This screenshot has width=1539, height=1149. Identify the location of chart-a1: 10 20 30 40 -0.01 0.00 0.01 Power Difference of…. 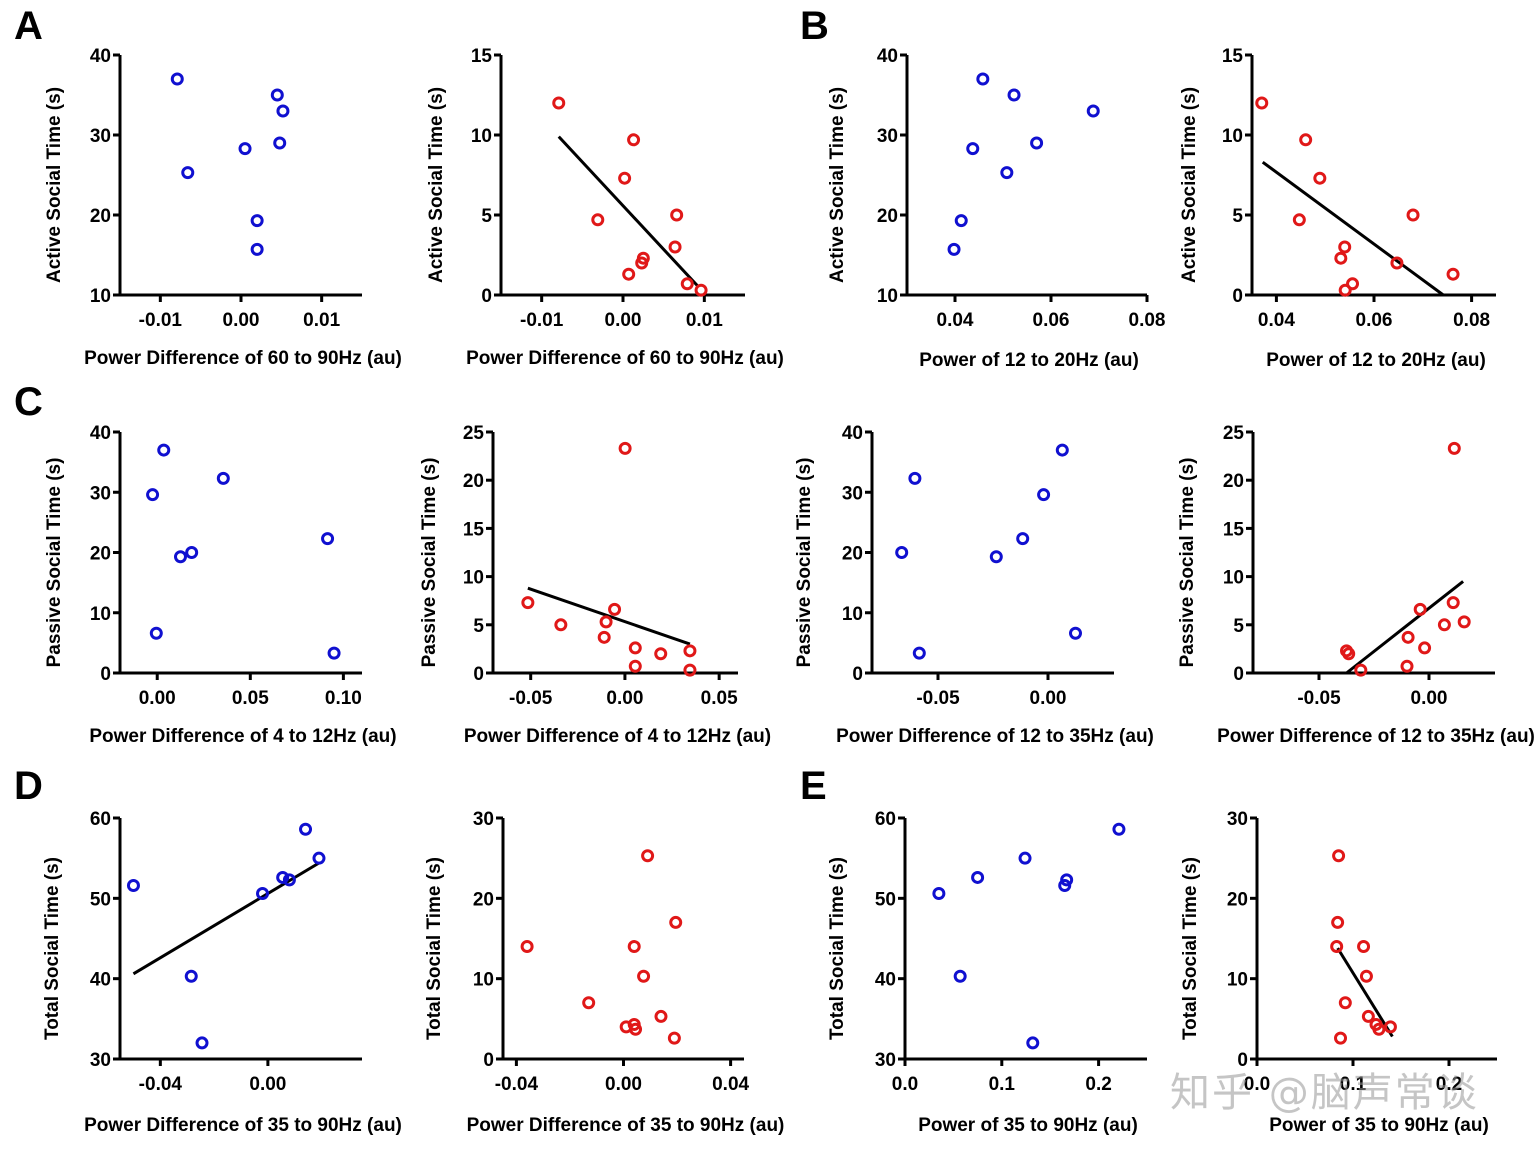
(223, 207).